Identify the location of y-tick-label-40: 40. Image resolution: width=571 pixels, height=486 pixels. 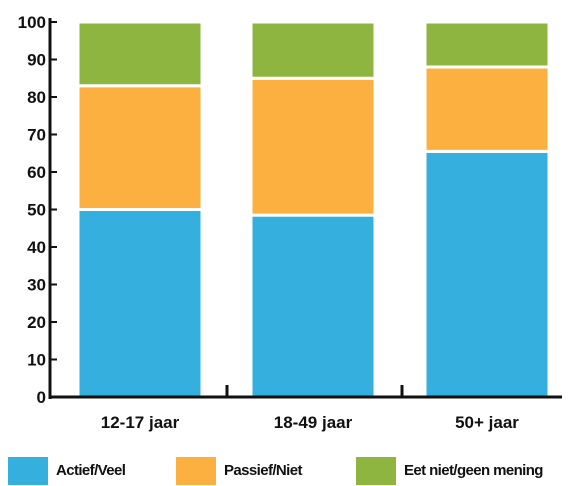
(36, 247).